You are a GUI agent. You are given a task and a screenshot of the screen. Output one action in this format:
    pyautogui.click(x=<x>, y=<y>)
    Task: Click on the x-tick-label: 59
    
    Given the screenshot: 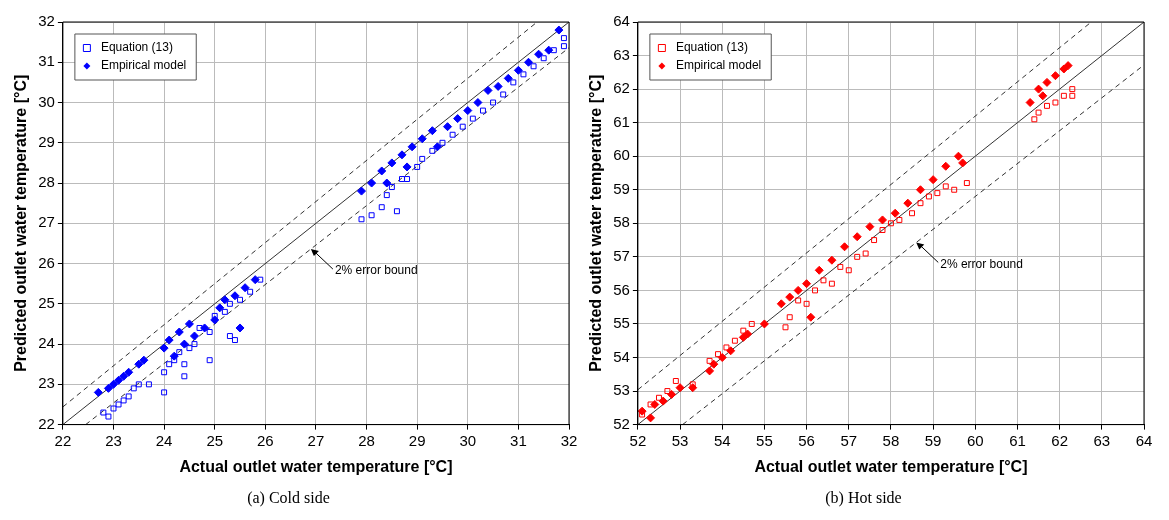 What is the action you would take?
    pyautogui.click(x=933, y=440)
    